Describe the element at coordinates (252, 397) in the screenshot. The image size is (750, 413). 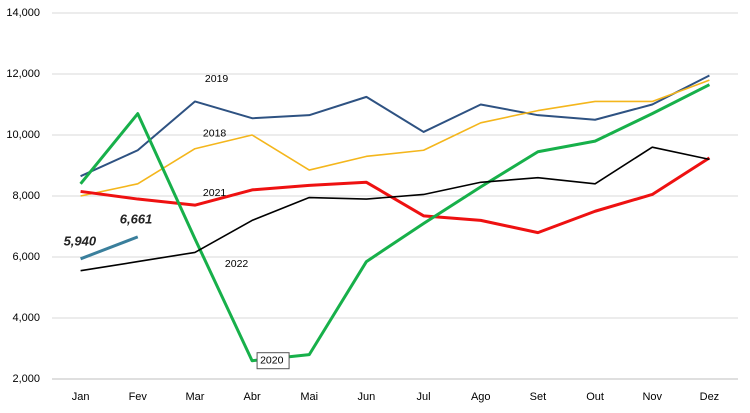
I see `x-tick-label: Abr` at that location.